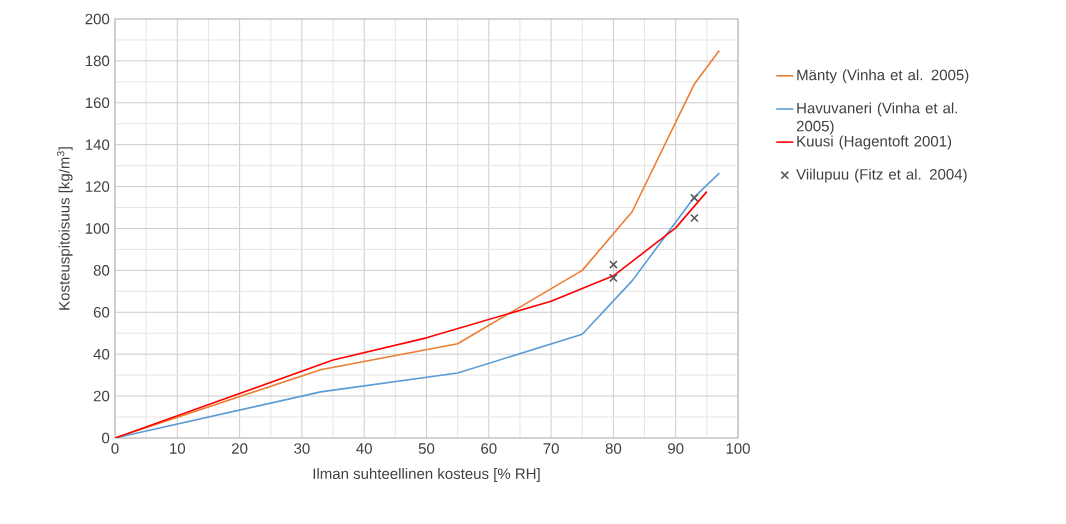  I want to click on x-tick-label: 100, so click(738, 448).